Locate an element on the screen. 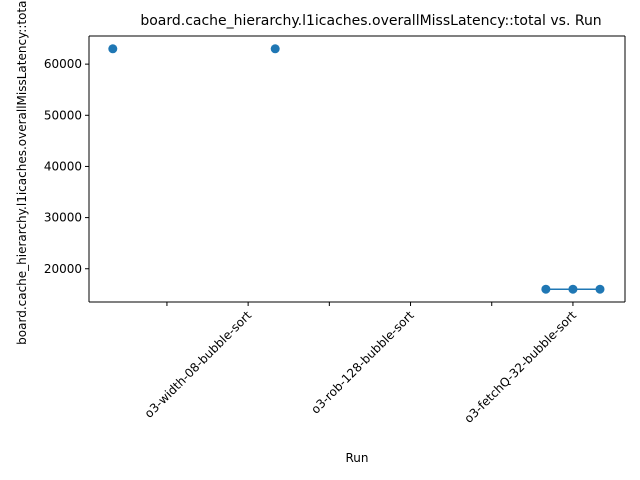 This screenshot has height=480, width=640. y-tick-label: 60000 is located at coordinates (63, 64).